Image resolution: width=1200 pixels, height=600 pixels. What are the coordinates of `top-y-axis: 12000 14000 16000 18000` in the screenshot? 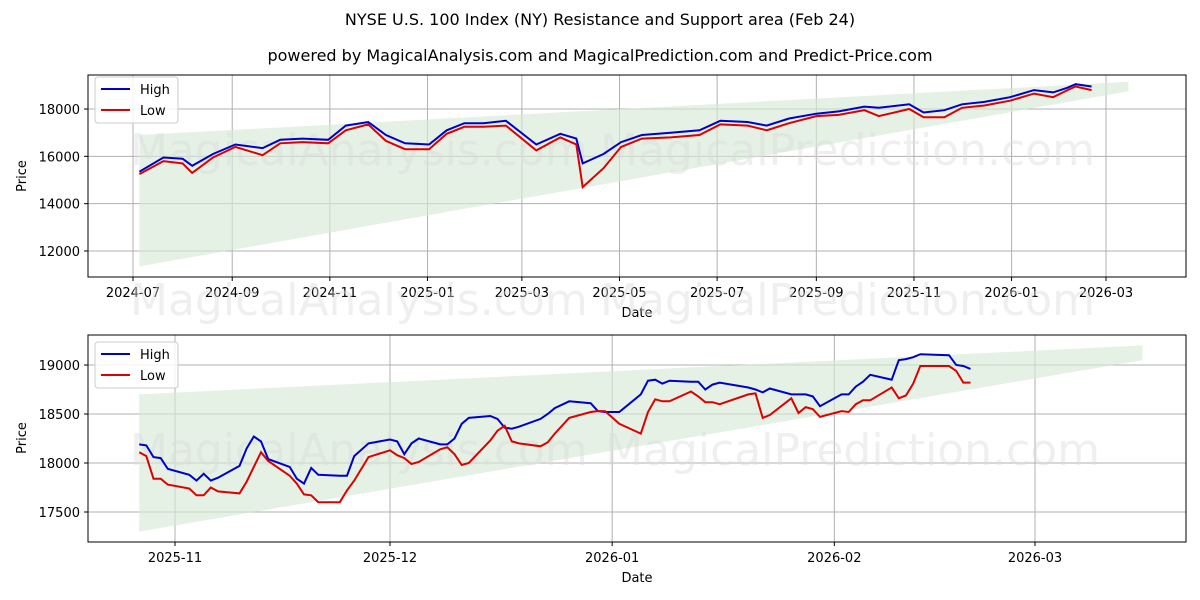 It's located at (63, 181).